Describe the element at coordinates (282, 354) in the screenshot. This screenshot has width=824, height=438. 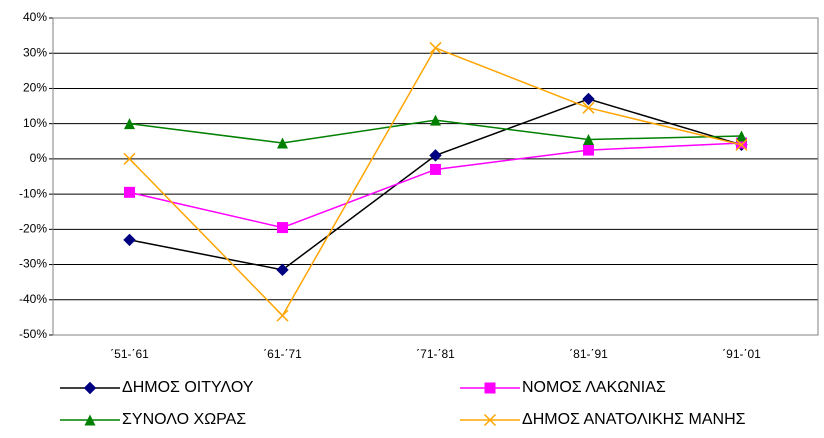
I see `x-tick-label: ΄61-΄71` at that location.